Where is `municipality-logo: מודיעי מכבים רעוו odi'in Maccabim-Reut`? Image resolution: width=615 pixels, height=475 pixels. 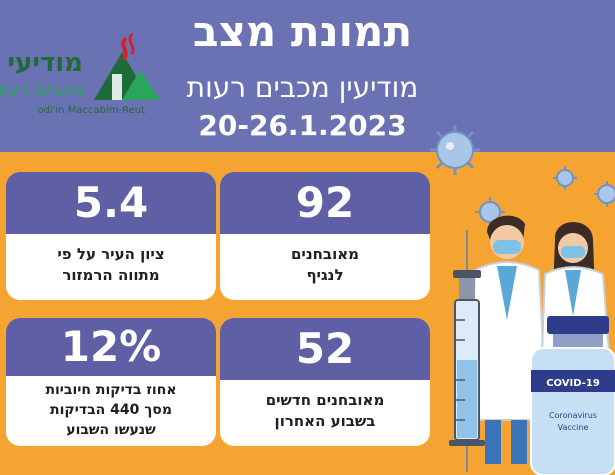
municipality-logo: מודיעי מכבים רעוו odi'in Maccabim-Reut is located at coordinates (82, 77).